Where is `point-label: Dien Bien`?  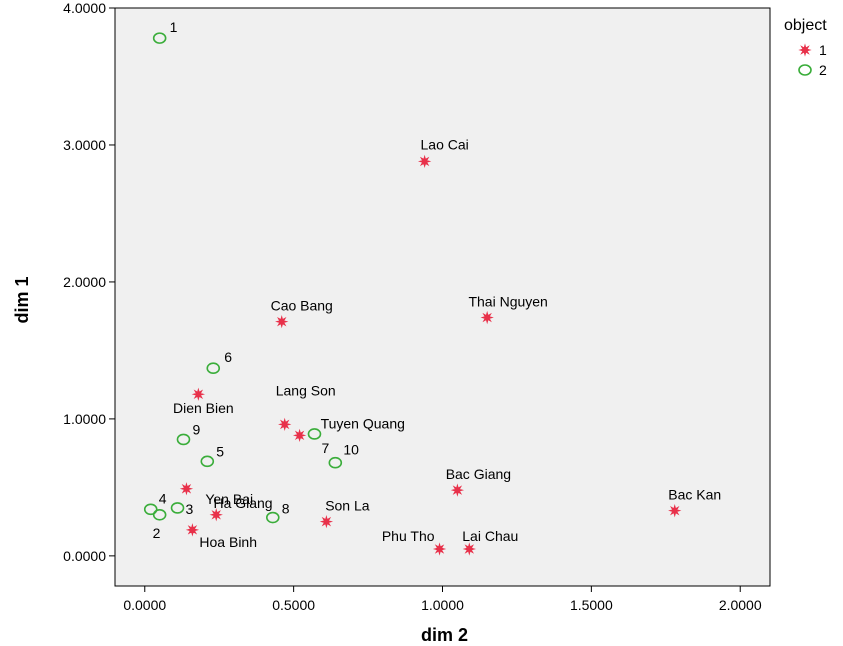 point-label: Dien Bien is located at coordinates (203, 408).